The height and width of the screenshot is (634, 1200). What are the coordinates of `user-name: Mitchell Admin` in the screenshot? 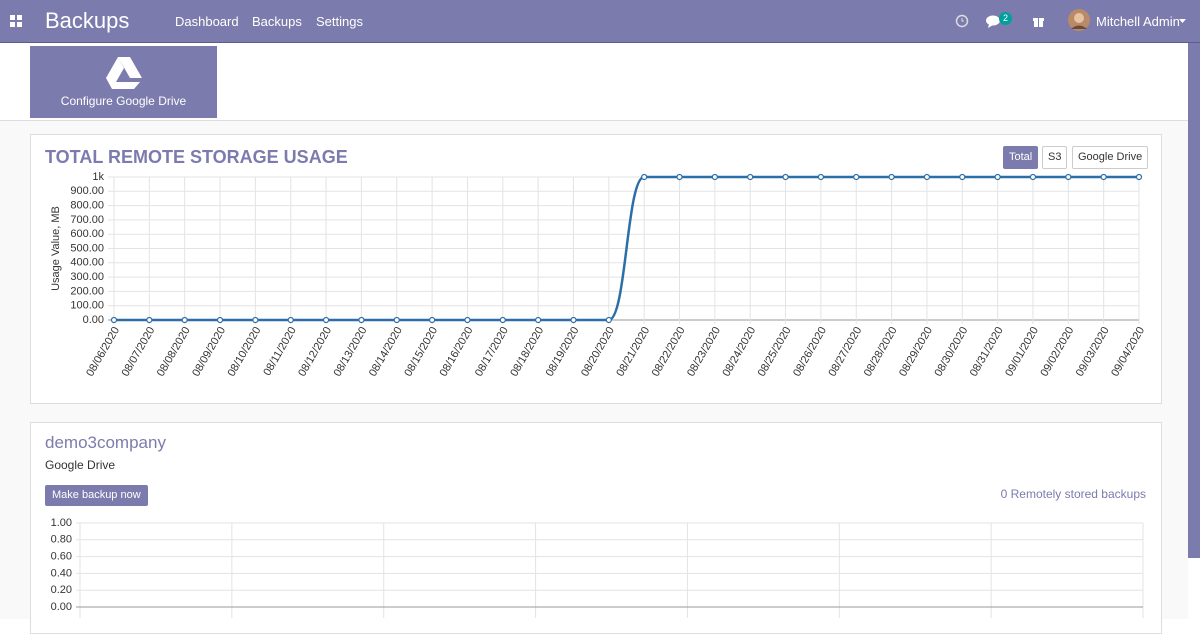 It's located at (1138, 21).